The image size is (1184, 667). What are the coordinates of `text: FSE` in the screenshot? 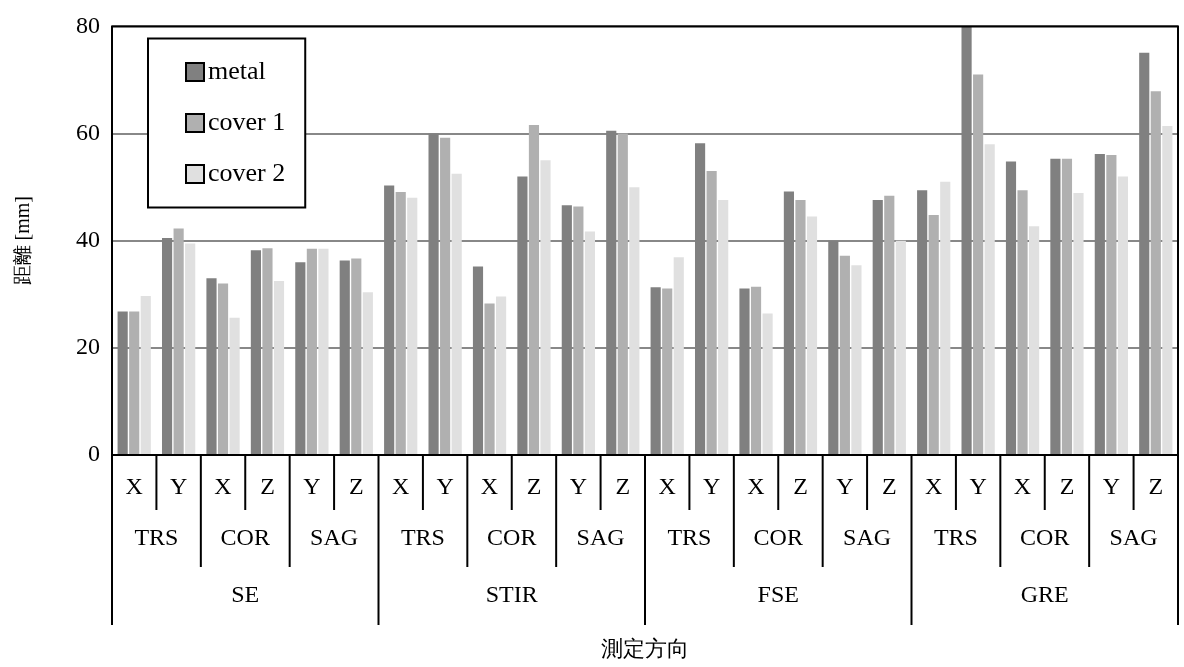 It's located at (778, 594).